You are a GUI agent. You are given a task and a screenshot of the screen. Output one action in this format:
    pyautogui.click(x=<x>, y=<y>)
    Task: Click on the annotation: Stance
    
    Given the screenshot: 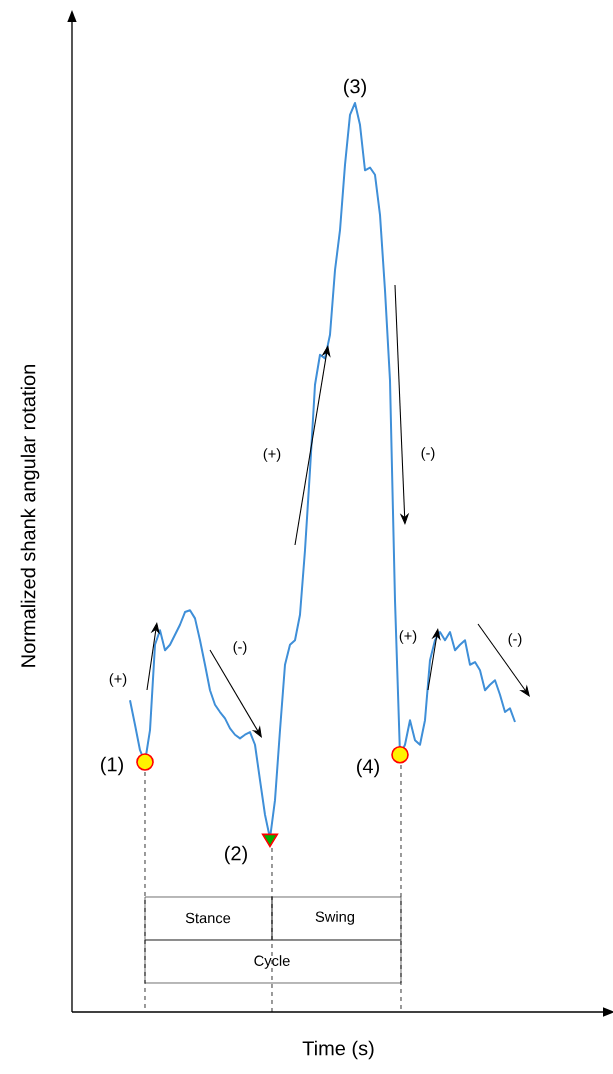 What is the action you would take?
    pyautogui.click(x=208, y=918)
    